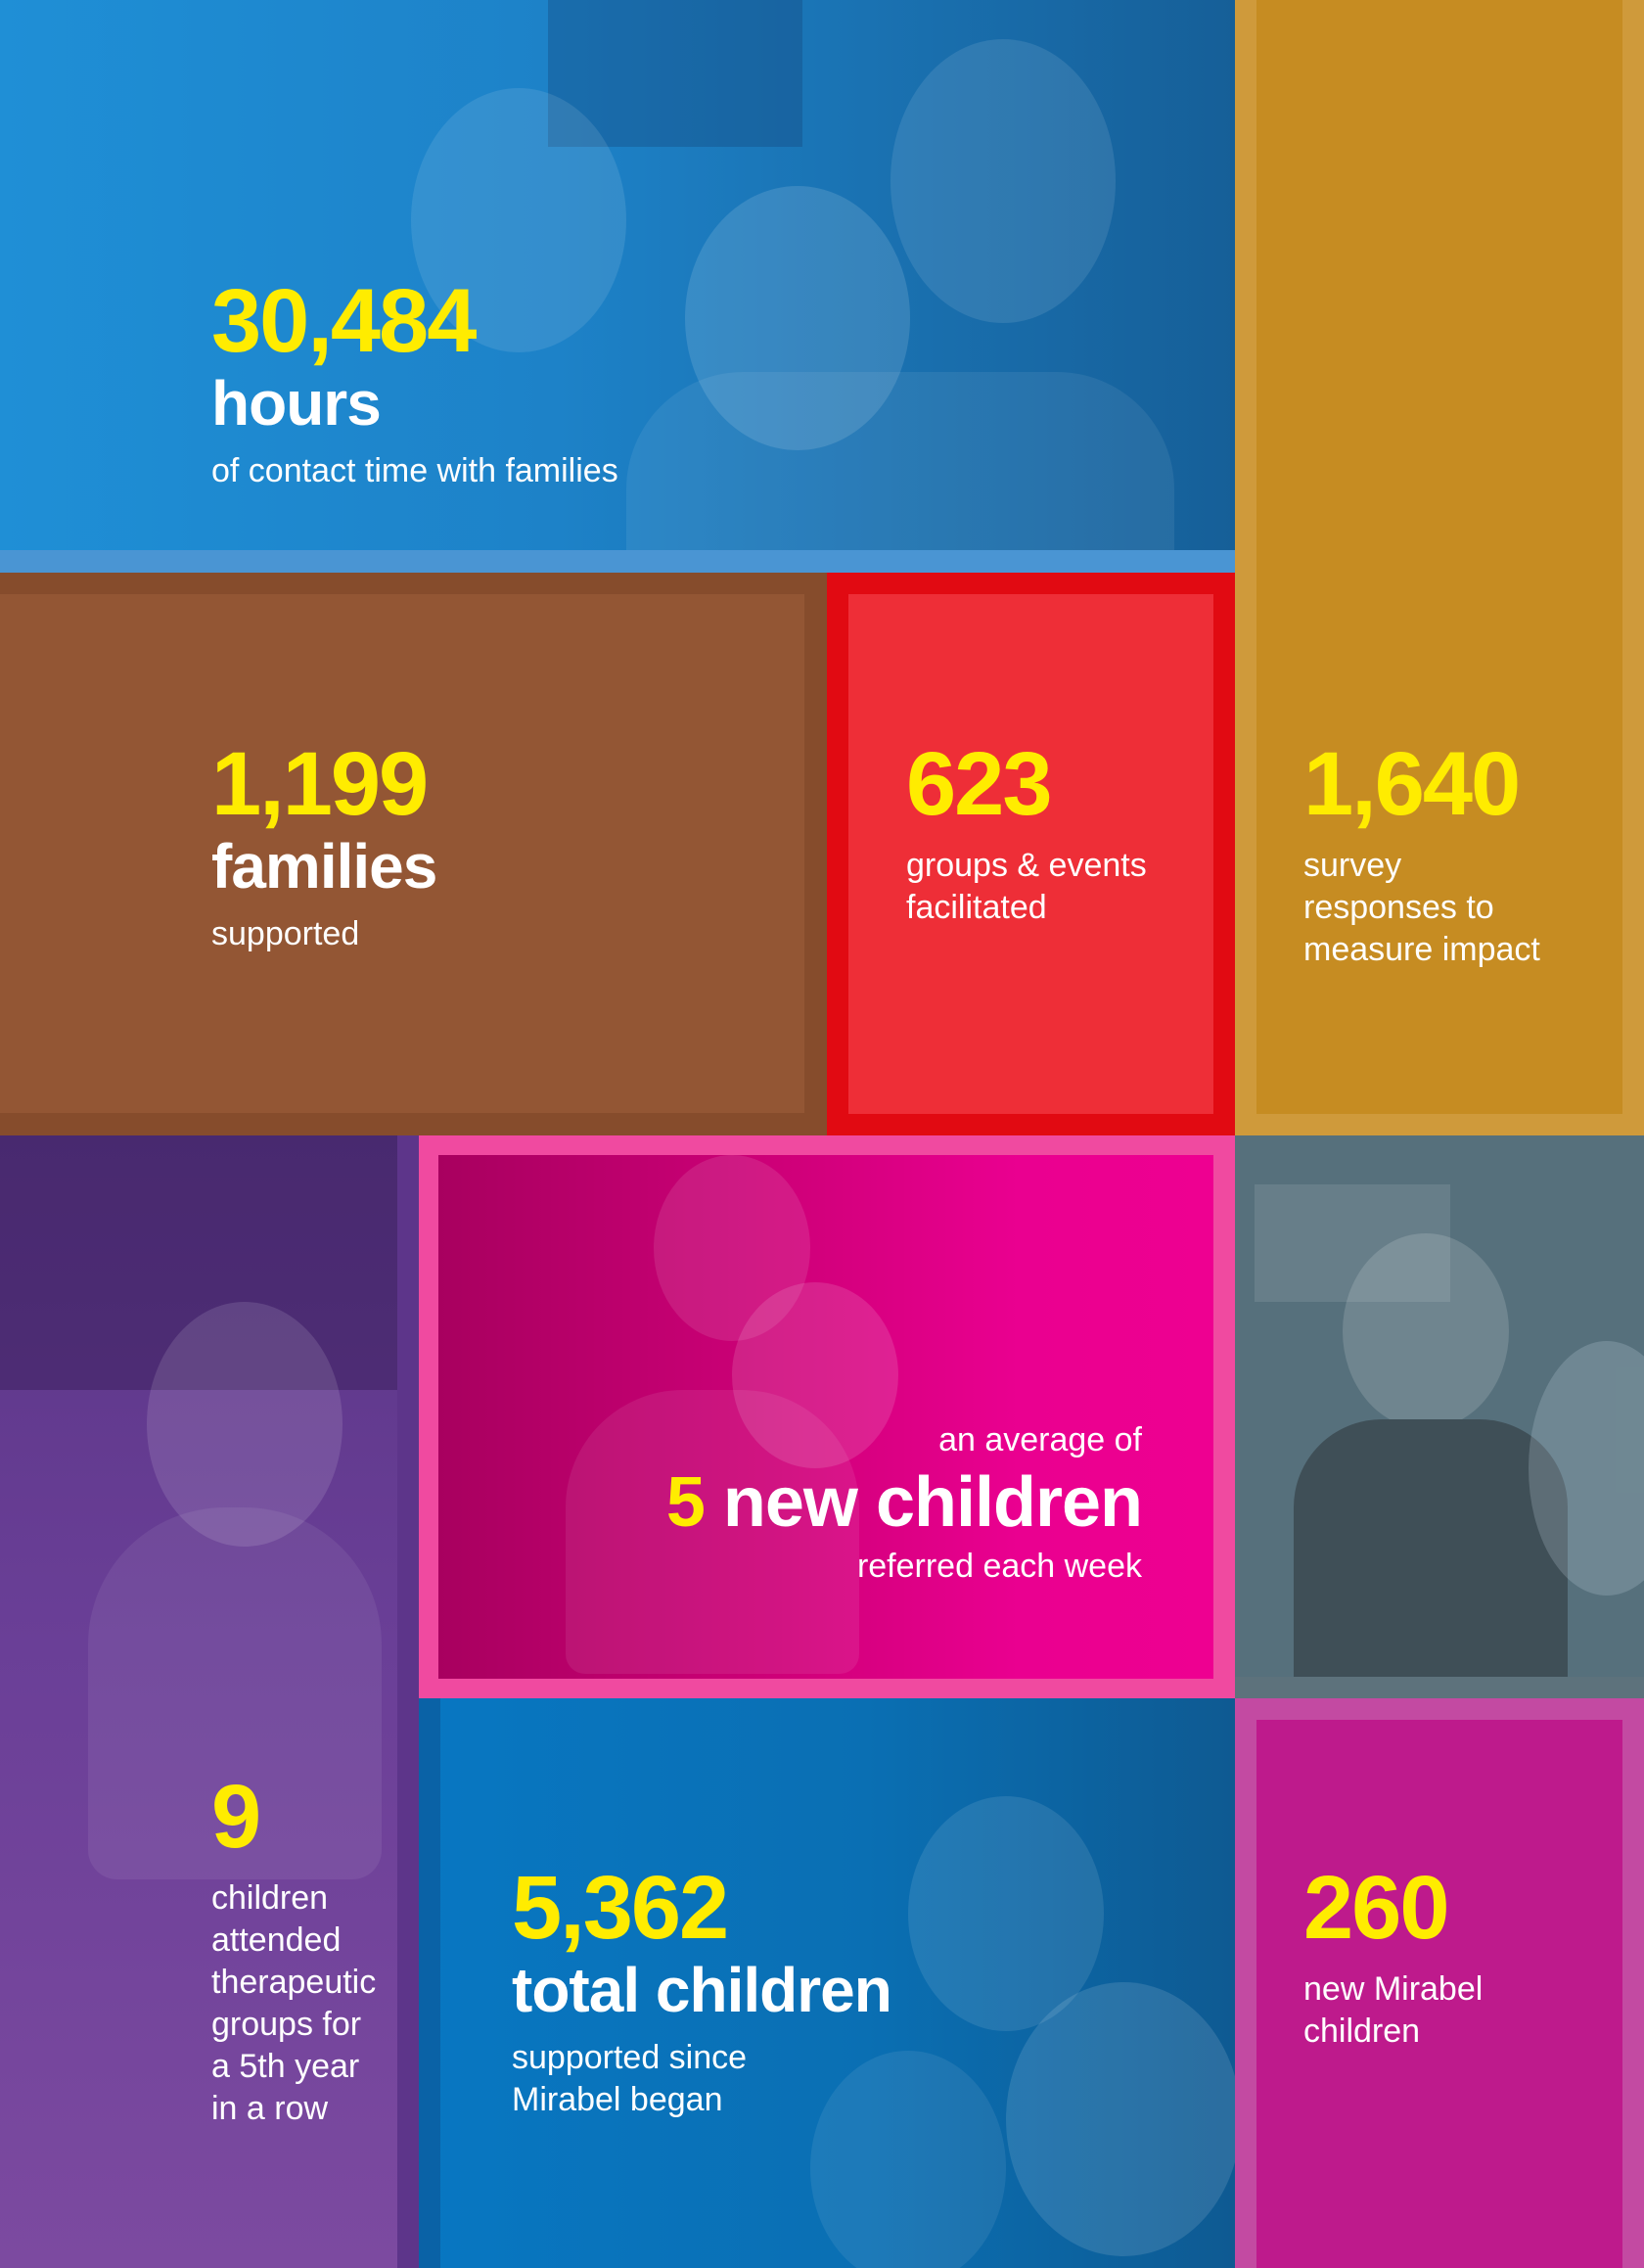 The image size is (1644, 2268). Describe the element at coordinates (276, 1940) in the screenshot. I see `stat-caption-line2: attended` at that location.